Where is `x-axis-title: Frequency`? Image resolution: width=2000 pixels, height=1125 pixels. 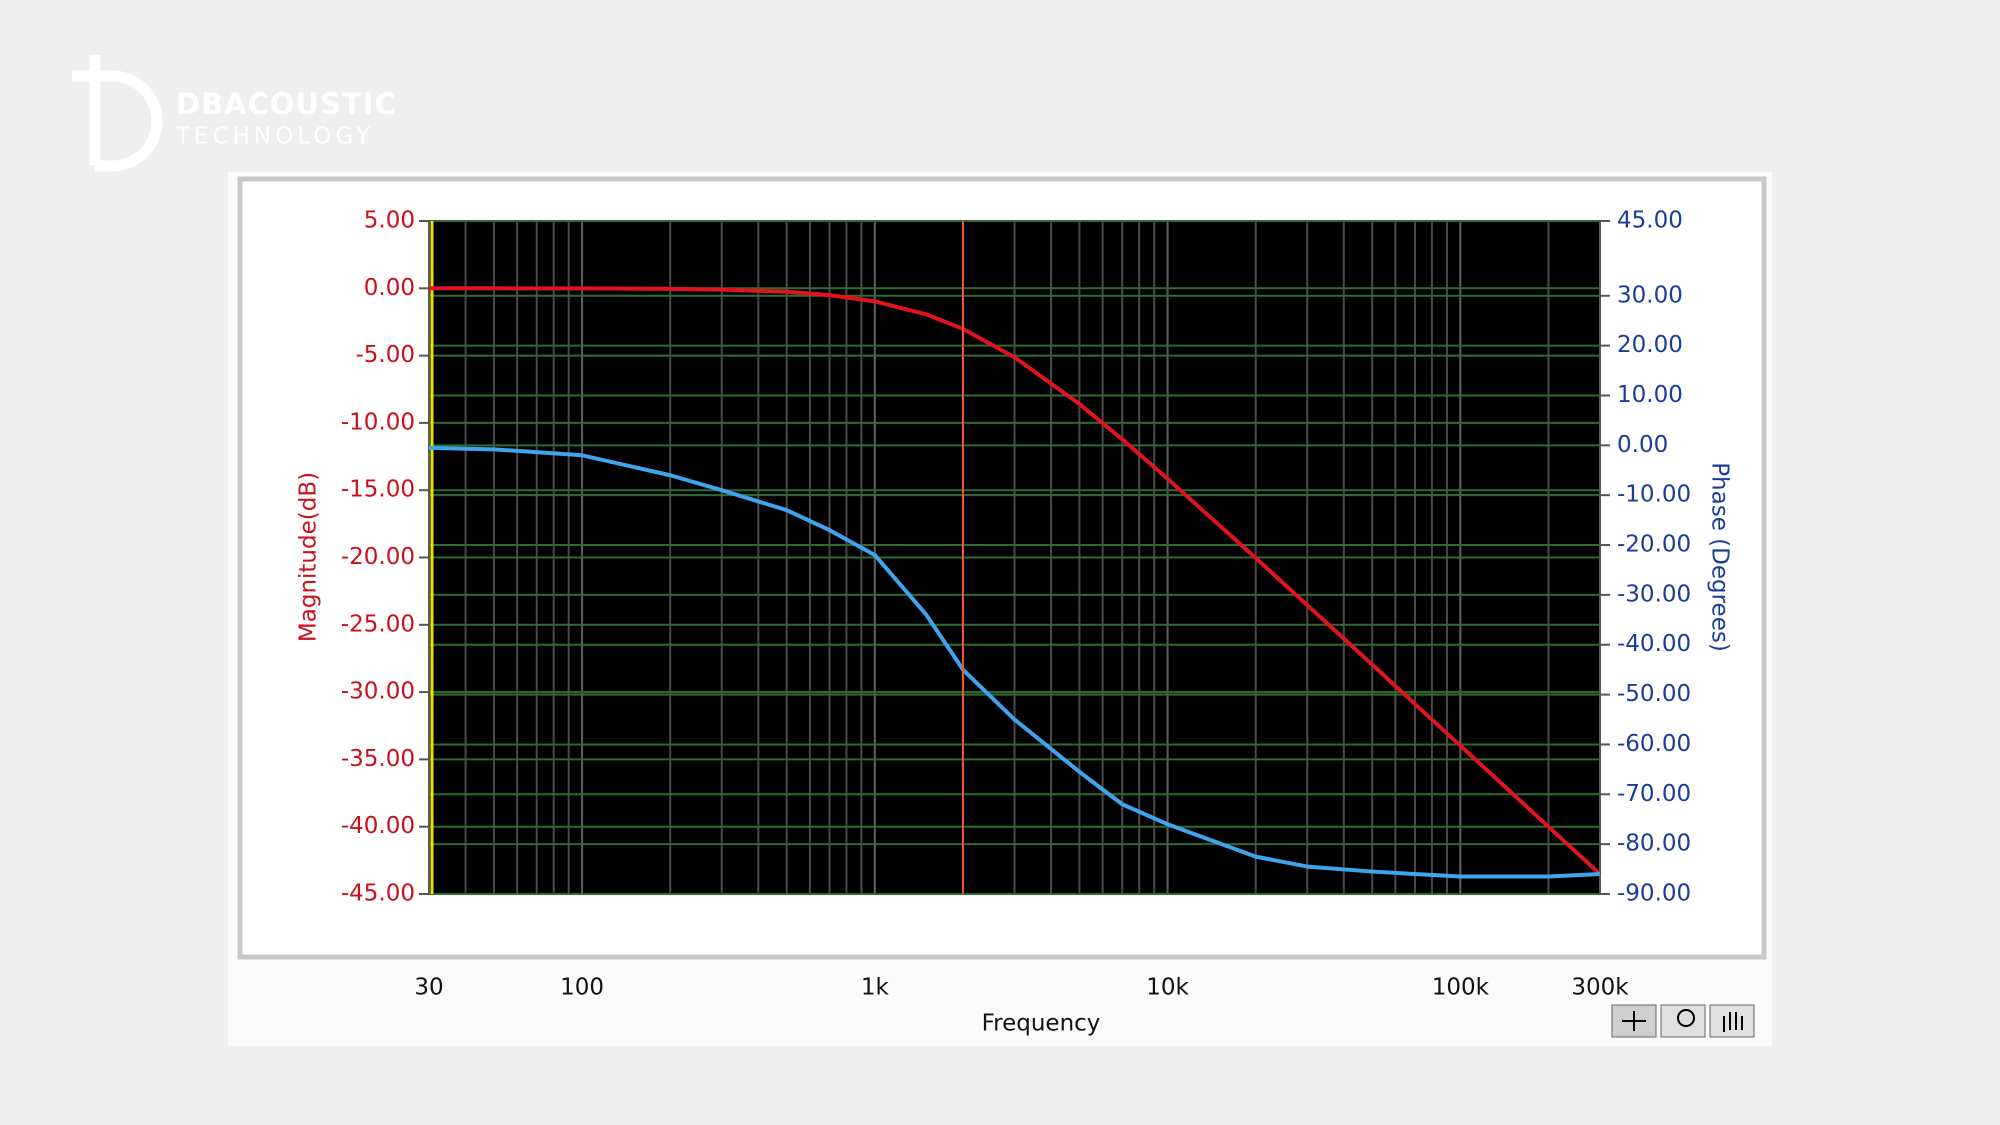 x-axis-title: Frequency is located at coordinates (1041, 1024).